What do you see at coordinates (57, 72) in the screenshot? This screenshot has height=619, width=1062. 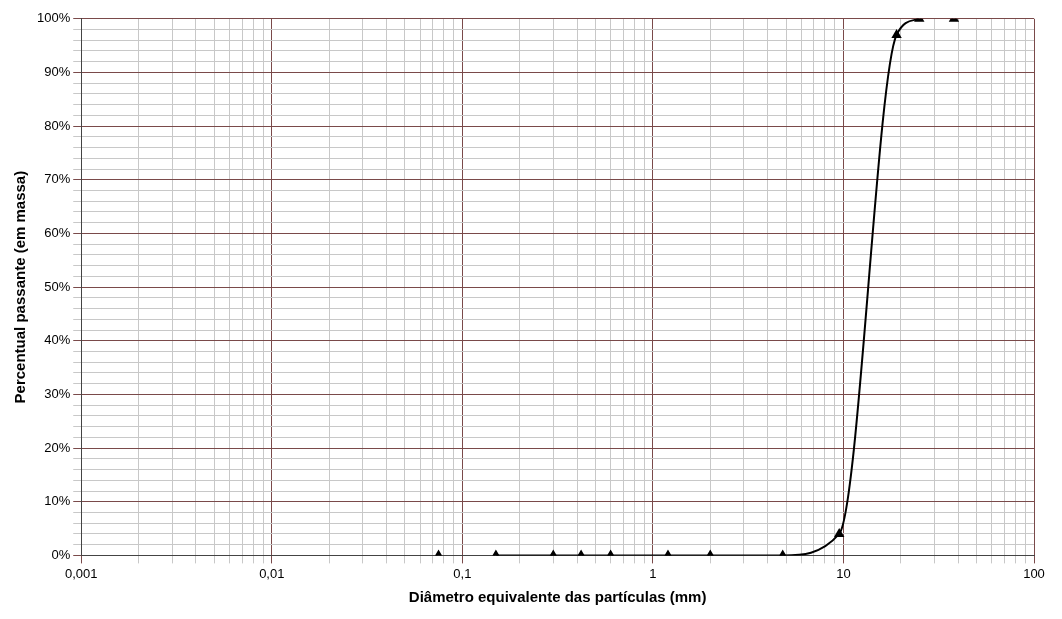 I see `y-tick-label: 90%` at bounding box center [57, 72].